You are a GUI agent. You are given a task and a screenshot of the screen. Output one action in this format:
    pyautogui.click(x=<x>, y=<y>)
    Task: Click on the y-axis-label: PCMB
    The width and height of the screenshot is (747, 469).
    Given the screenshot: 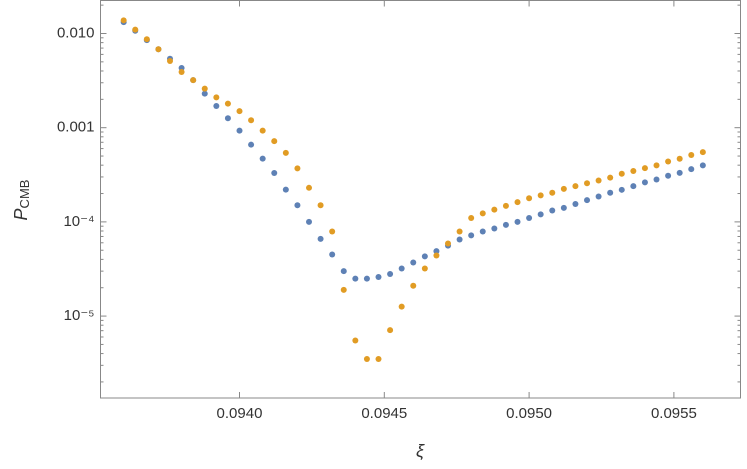 What is the action you would take?
    pyautogui.click(x=22, y=200)
    